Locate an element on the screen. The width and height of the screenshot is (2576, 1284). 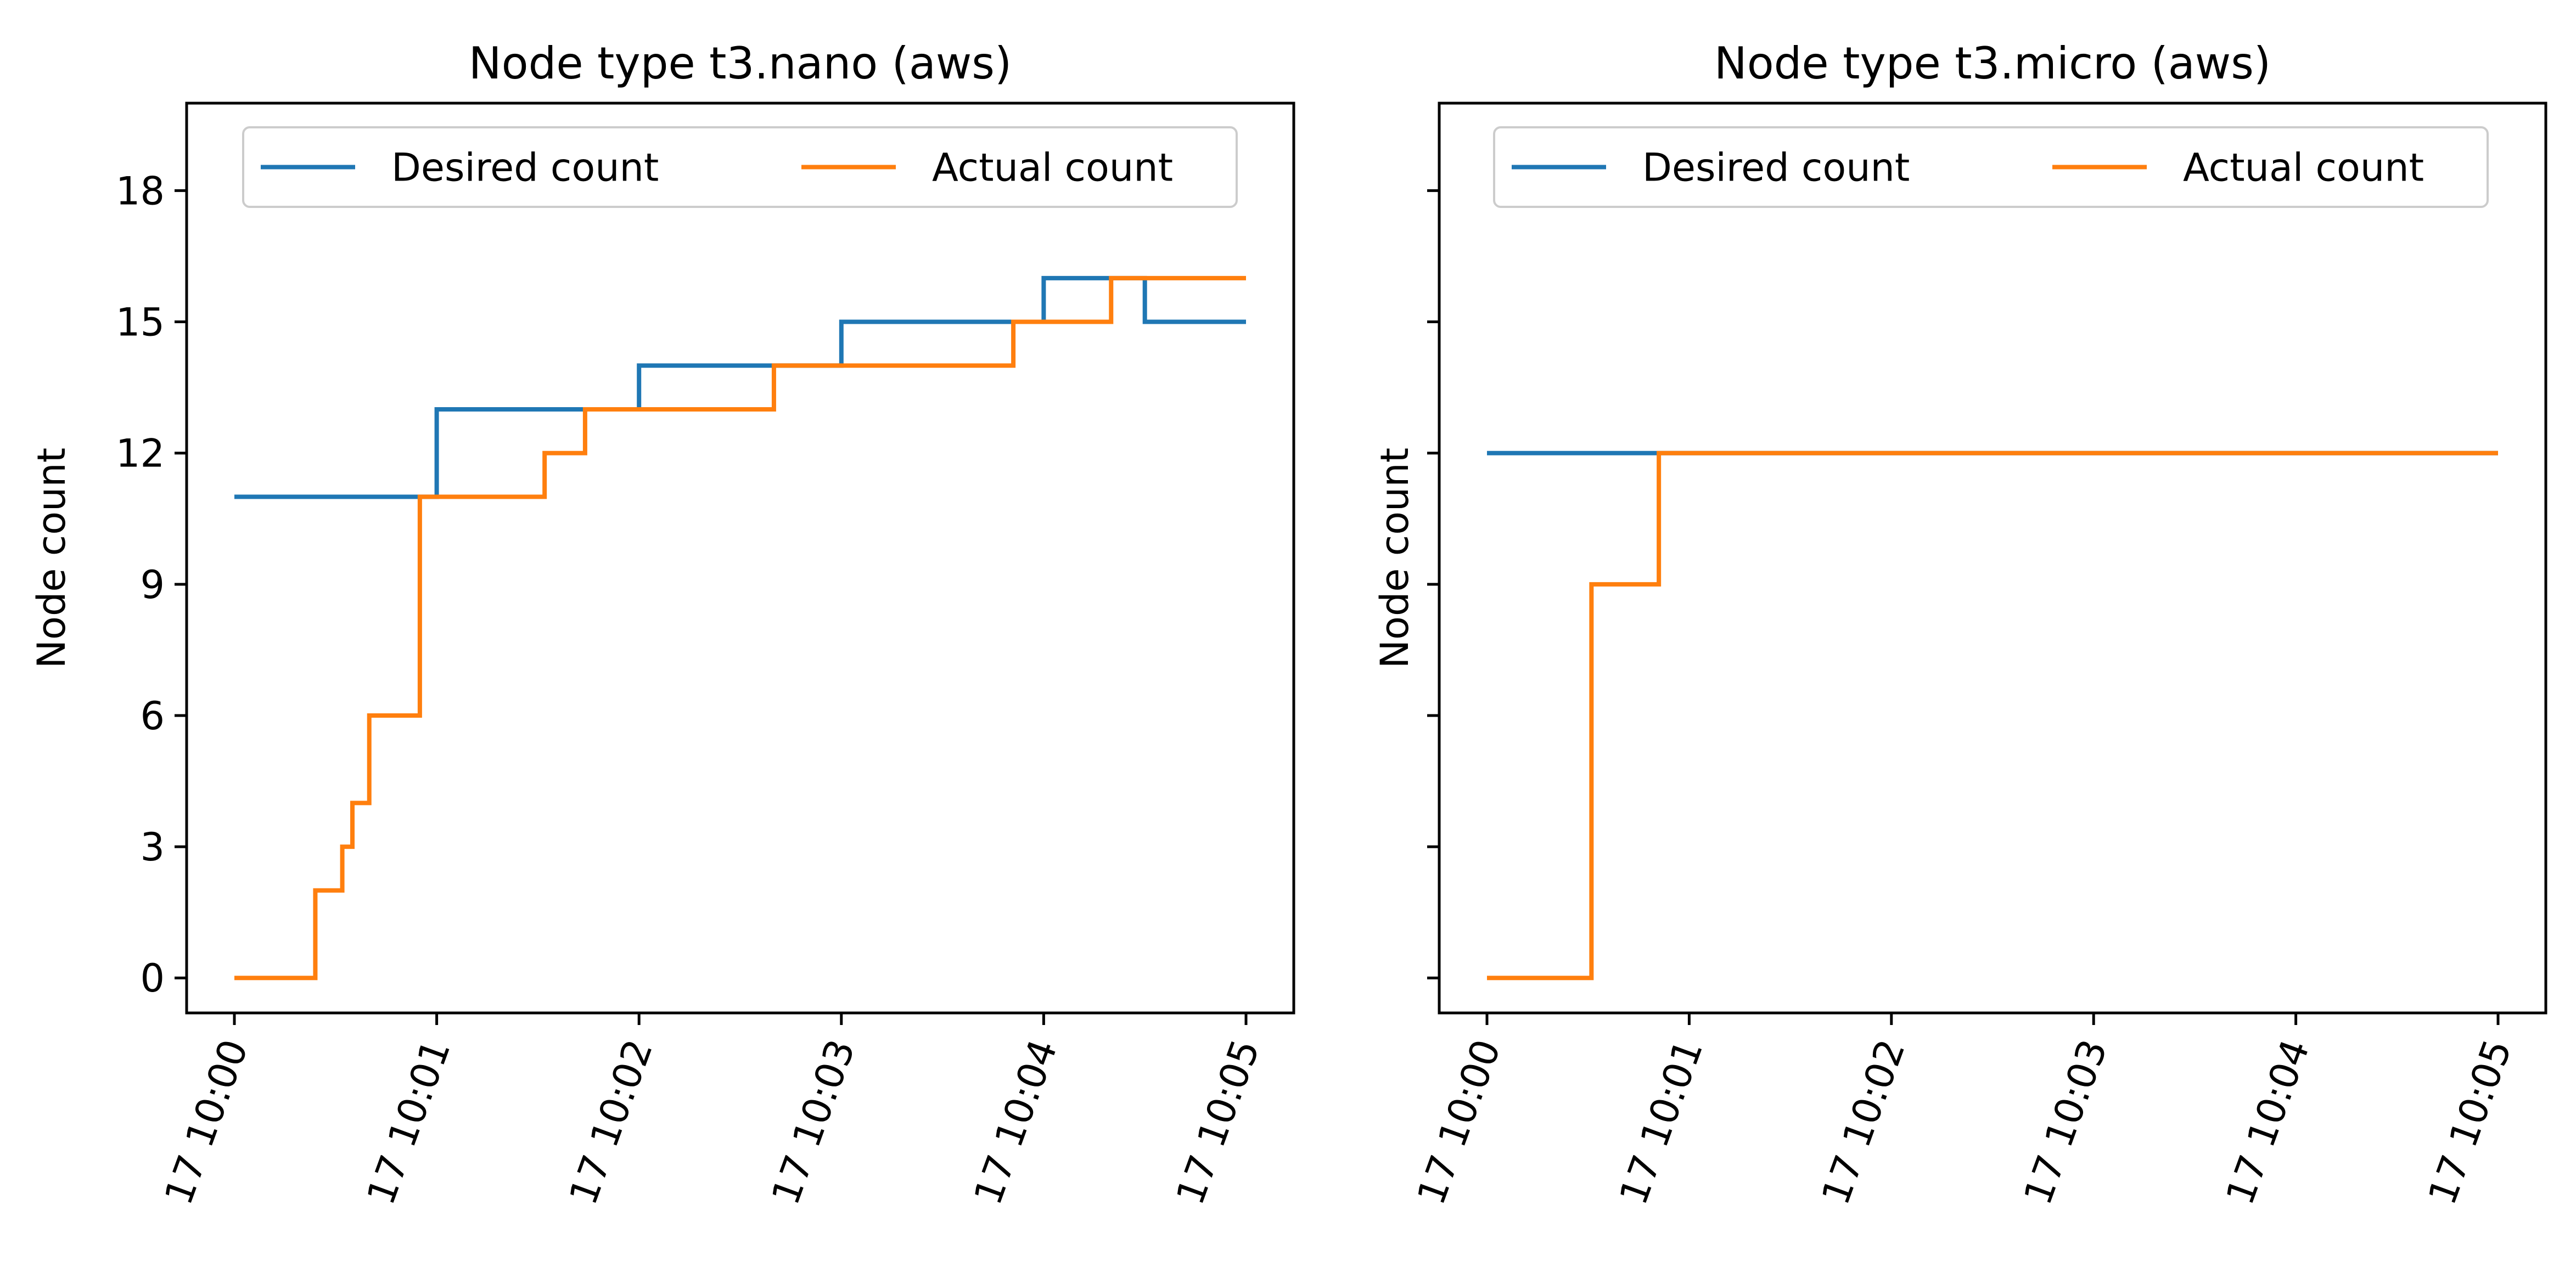
chart-title: Node type t3.nano (aws) is located at coordinates (741, 64).